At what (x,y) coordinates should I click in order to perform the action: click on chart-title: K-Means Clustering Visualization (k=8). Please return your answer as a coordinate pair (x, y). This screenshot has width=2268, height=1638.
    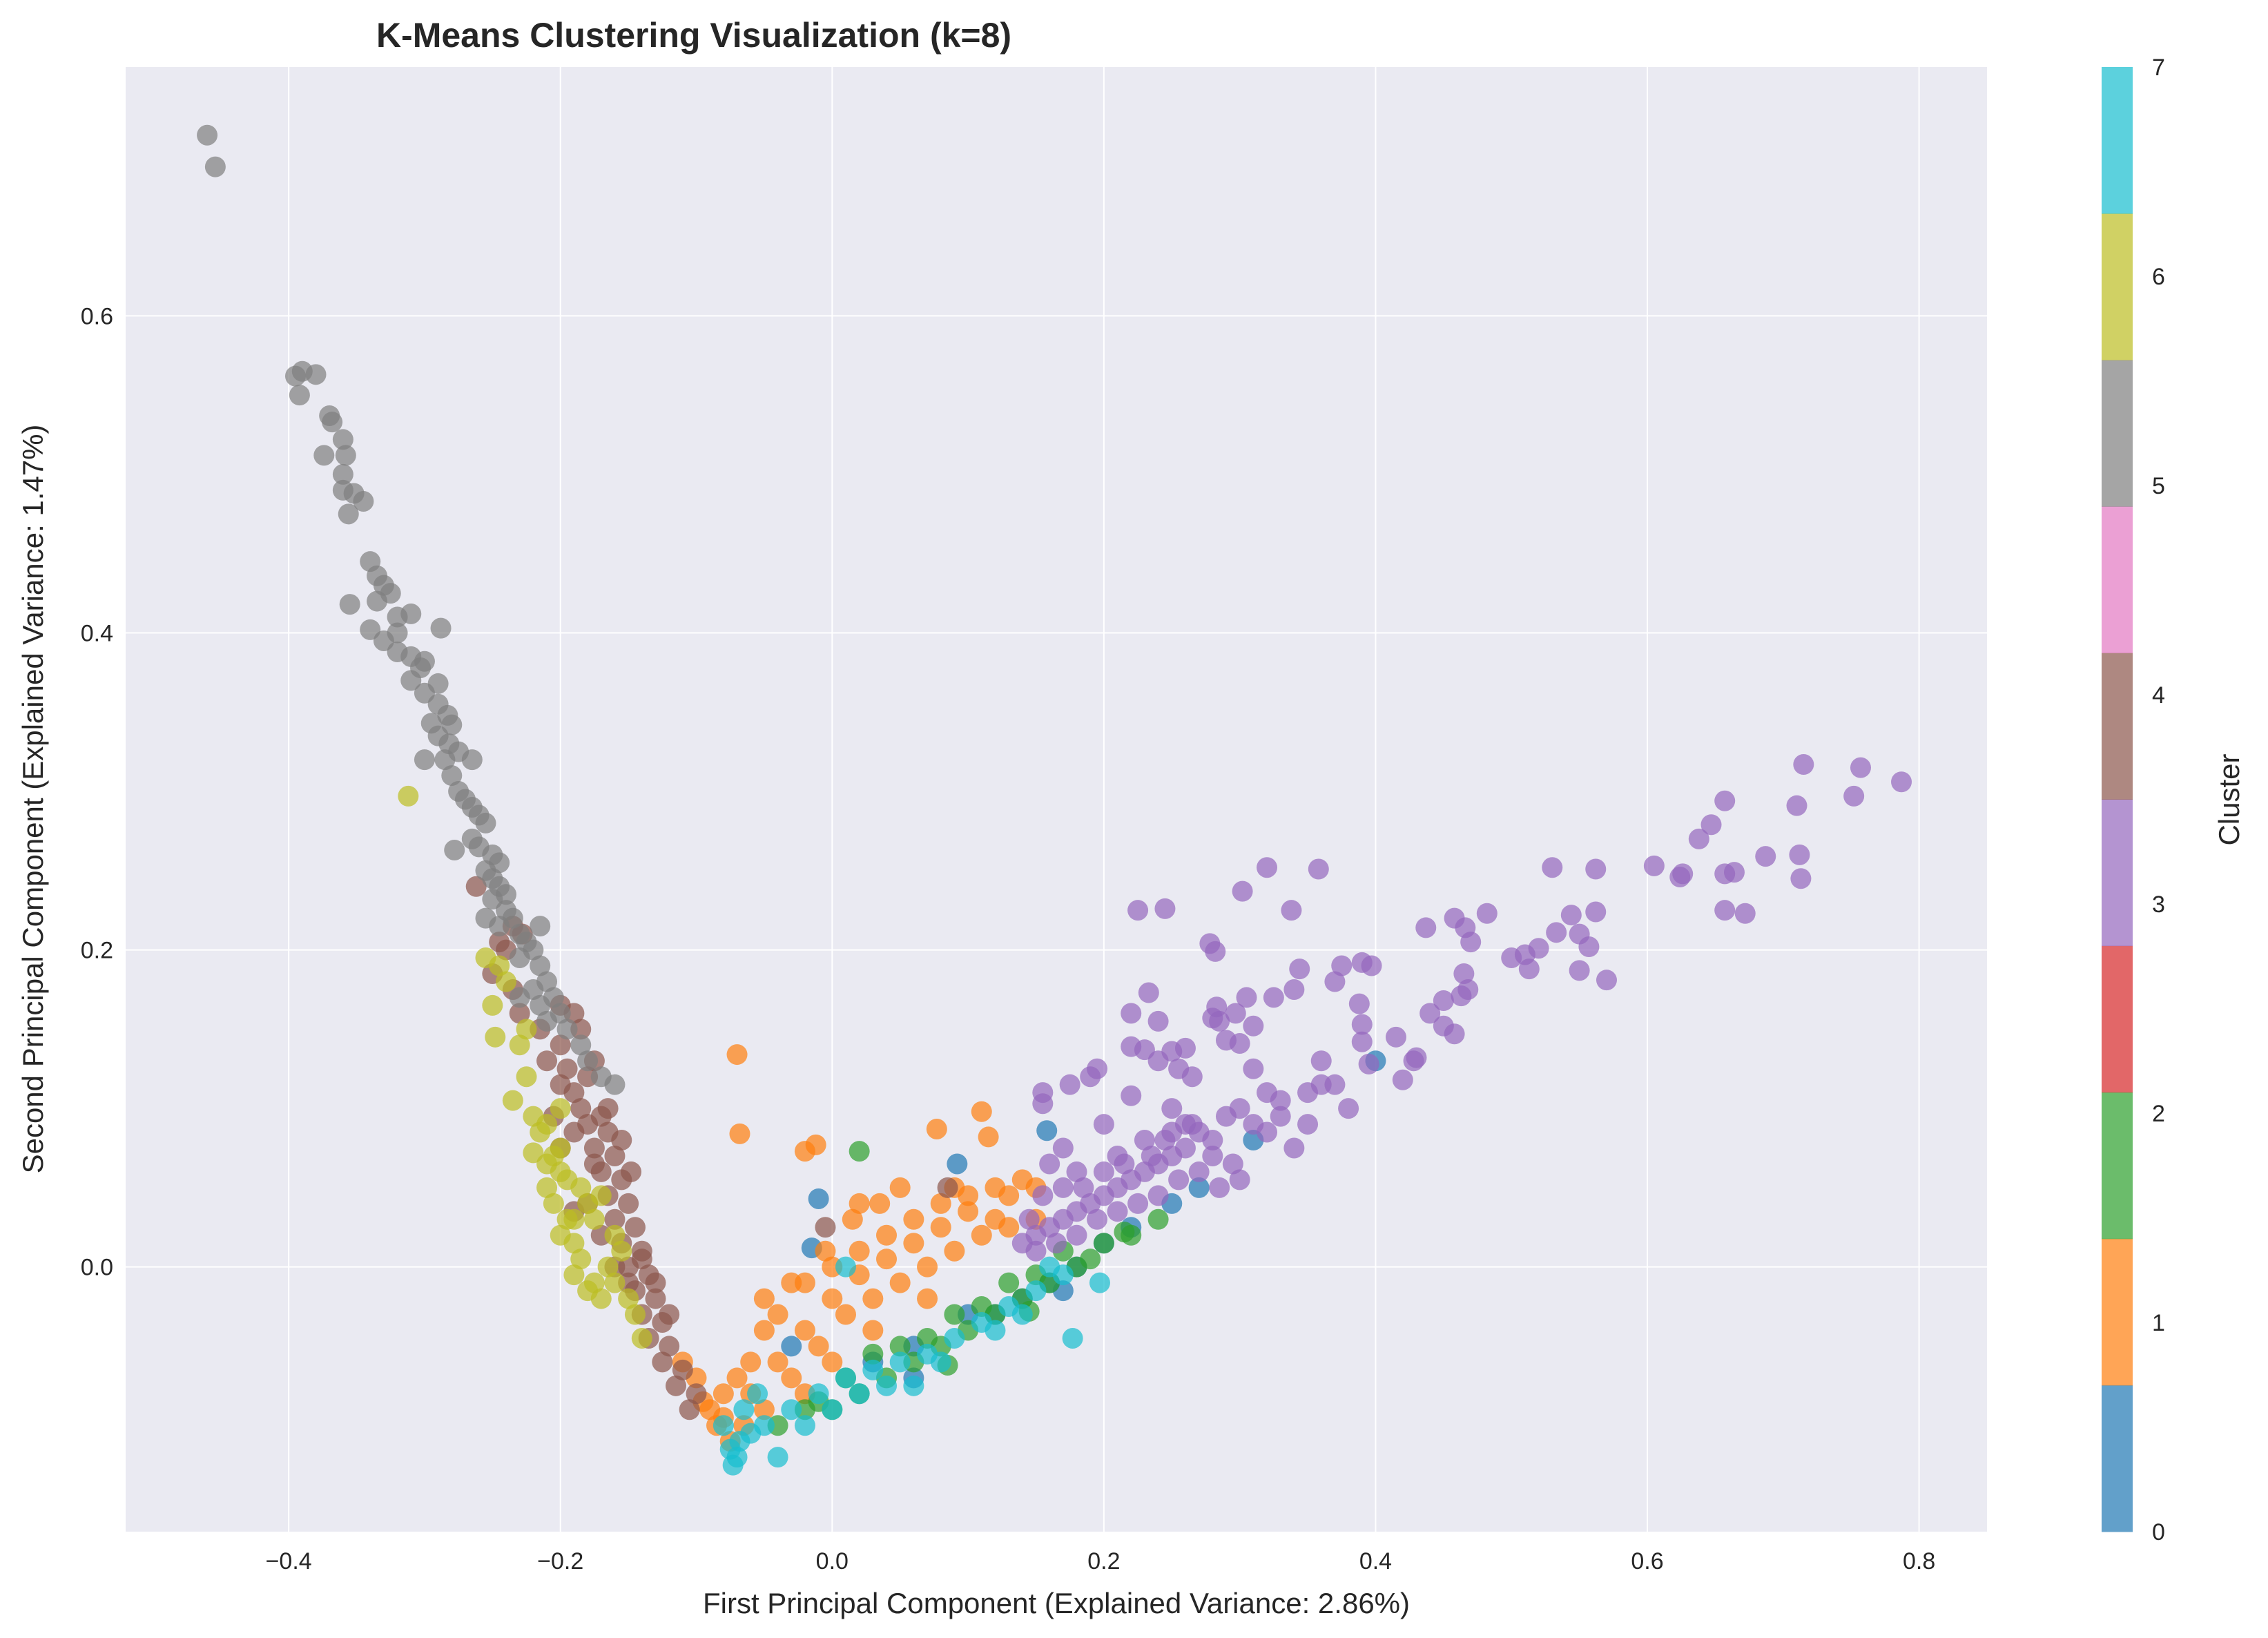
    Looking at the image, I should click on (693, 35).